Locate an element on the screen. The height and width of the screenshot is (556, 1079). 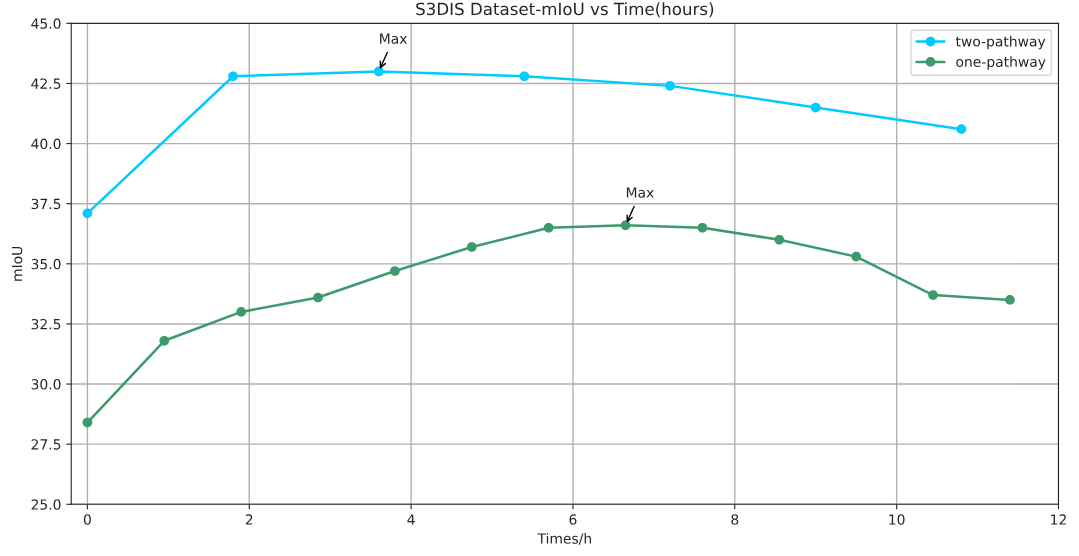
x-tick-label: 6 is located at coordinates (573, 519).